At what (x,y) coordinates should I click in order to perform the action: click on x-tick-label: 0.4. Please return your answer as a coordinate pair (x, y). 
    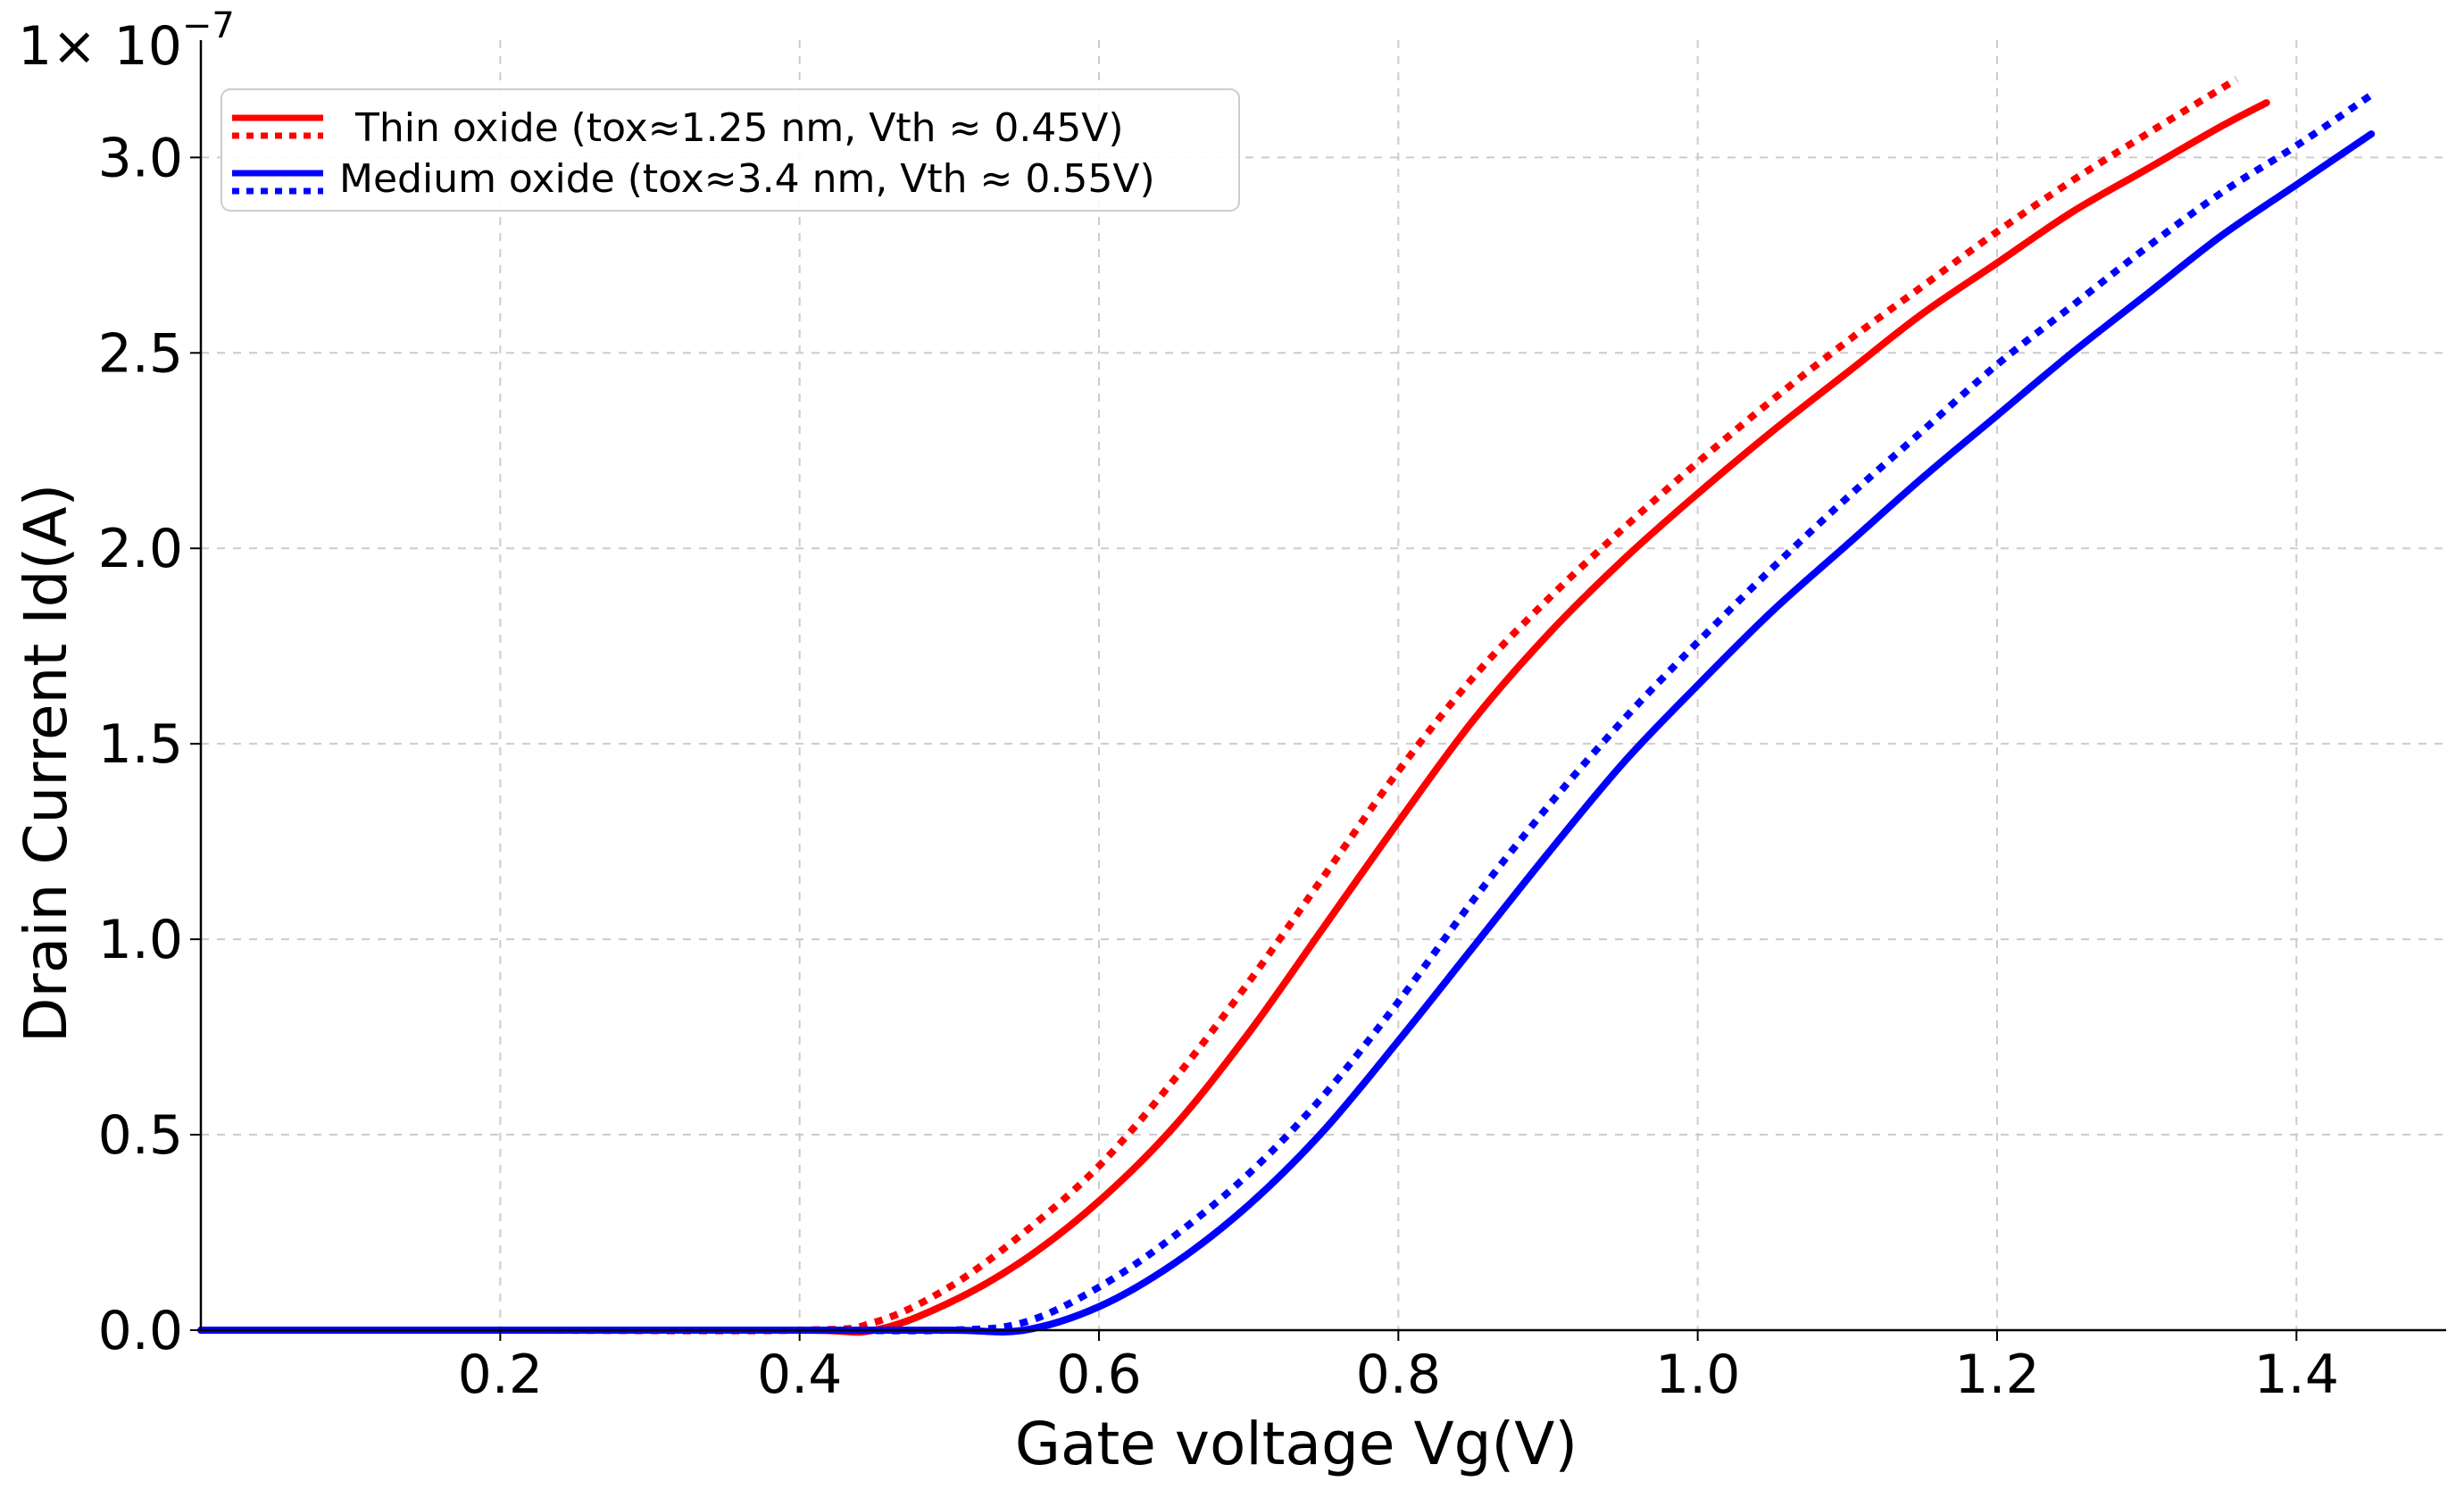
    Looking at the image, I should click on (799, 1375).